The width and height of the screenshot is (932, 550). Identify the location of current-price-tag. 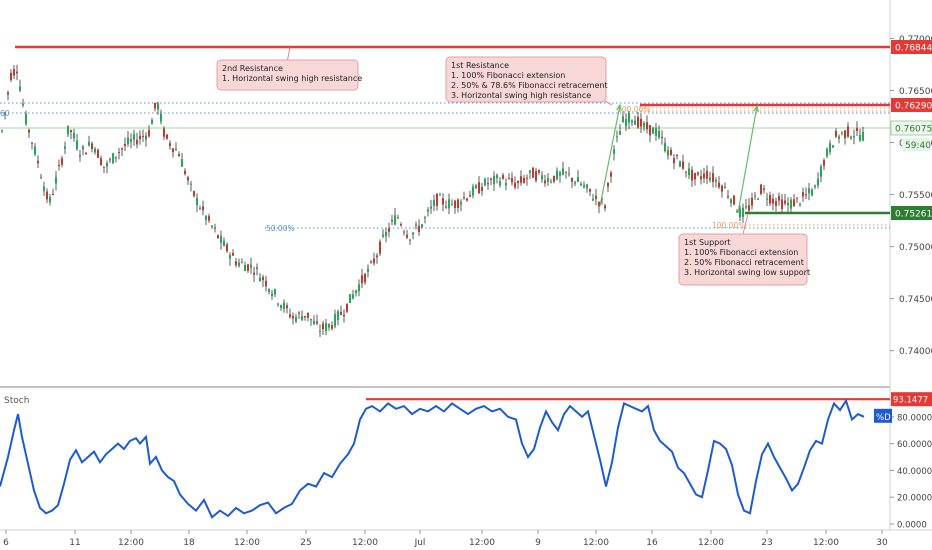
(911, 128).